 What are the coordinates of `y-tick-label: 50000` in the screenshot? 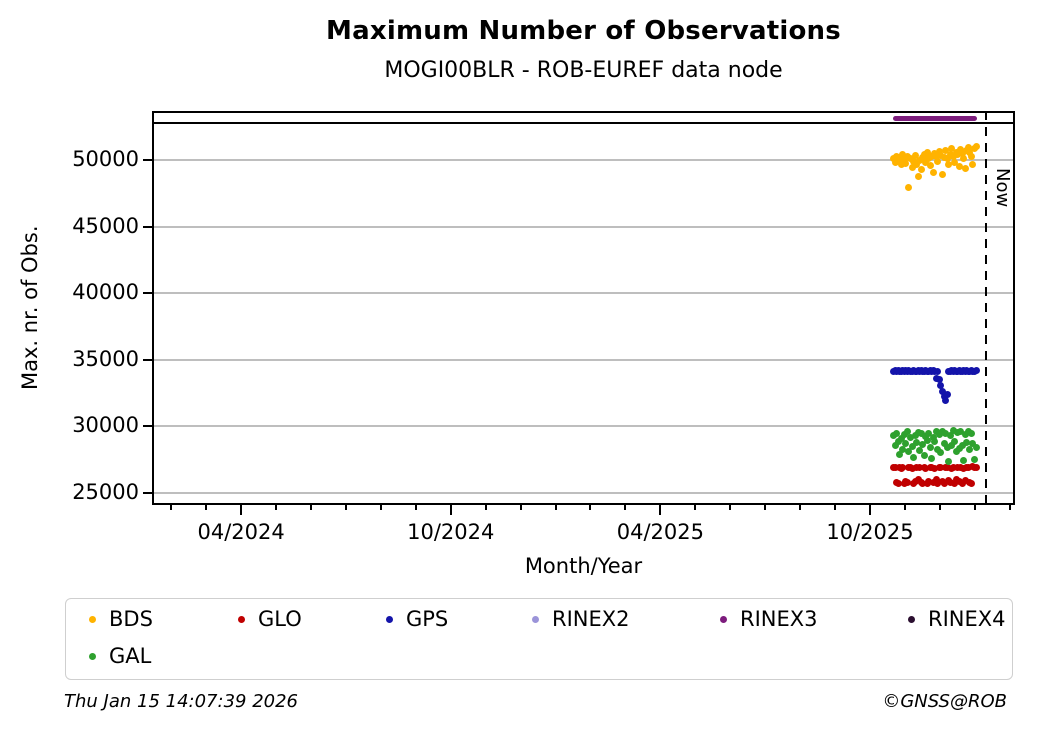 It's located at (105, 159).